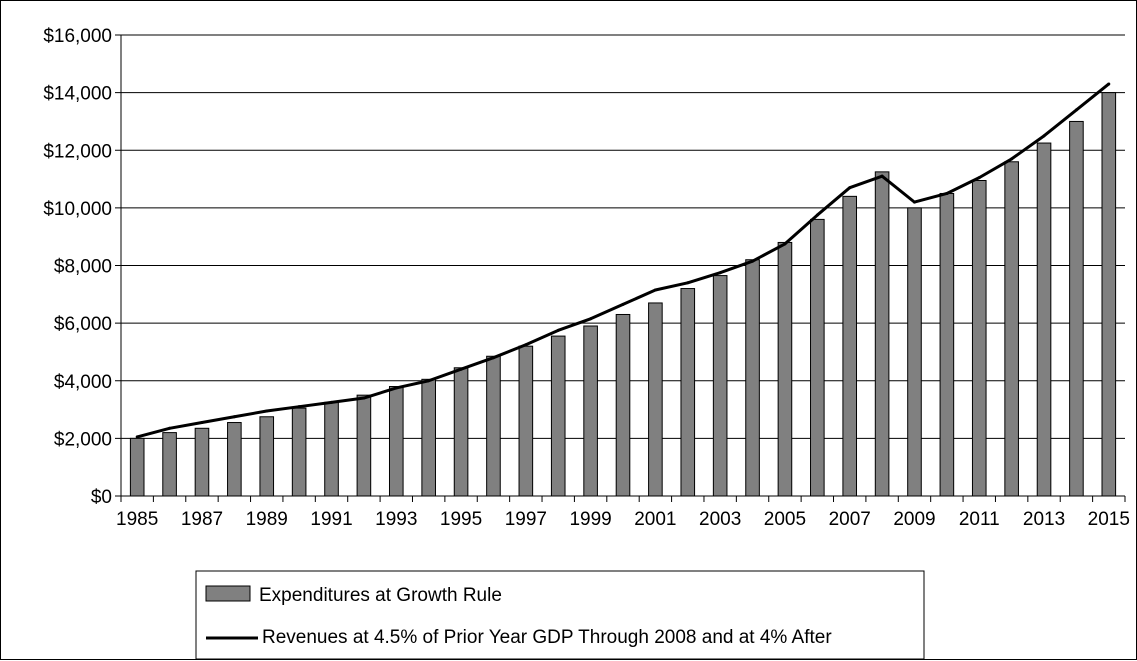  Describe the element at coordinates (77, 209) in the screenshot. I see `y-tick-label: $10,000` at that location.